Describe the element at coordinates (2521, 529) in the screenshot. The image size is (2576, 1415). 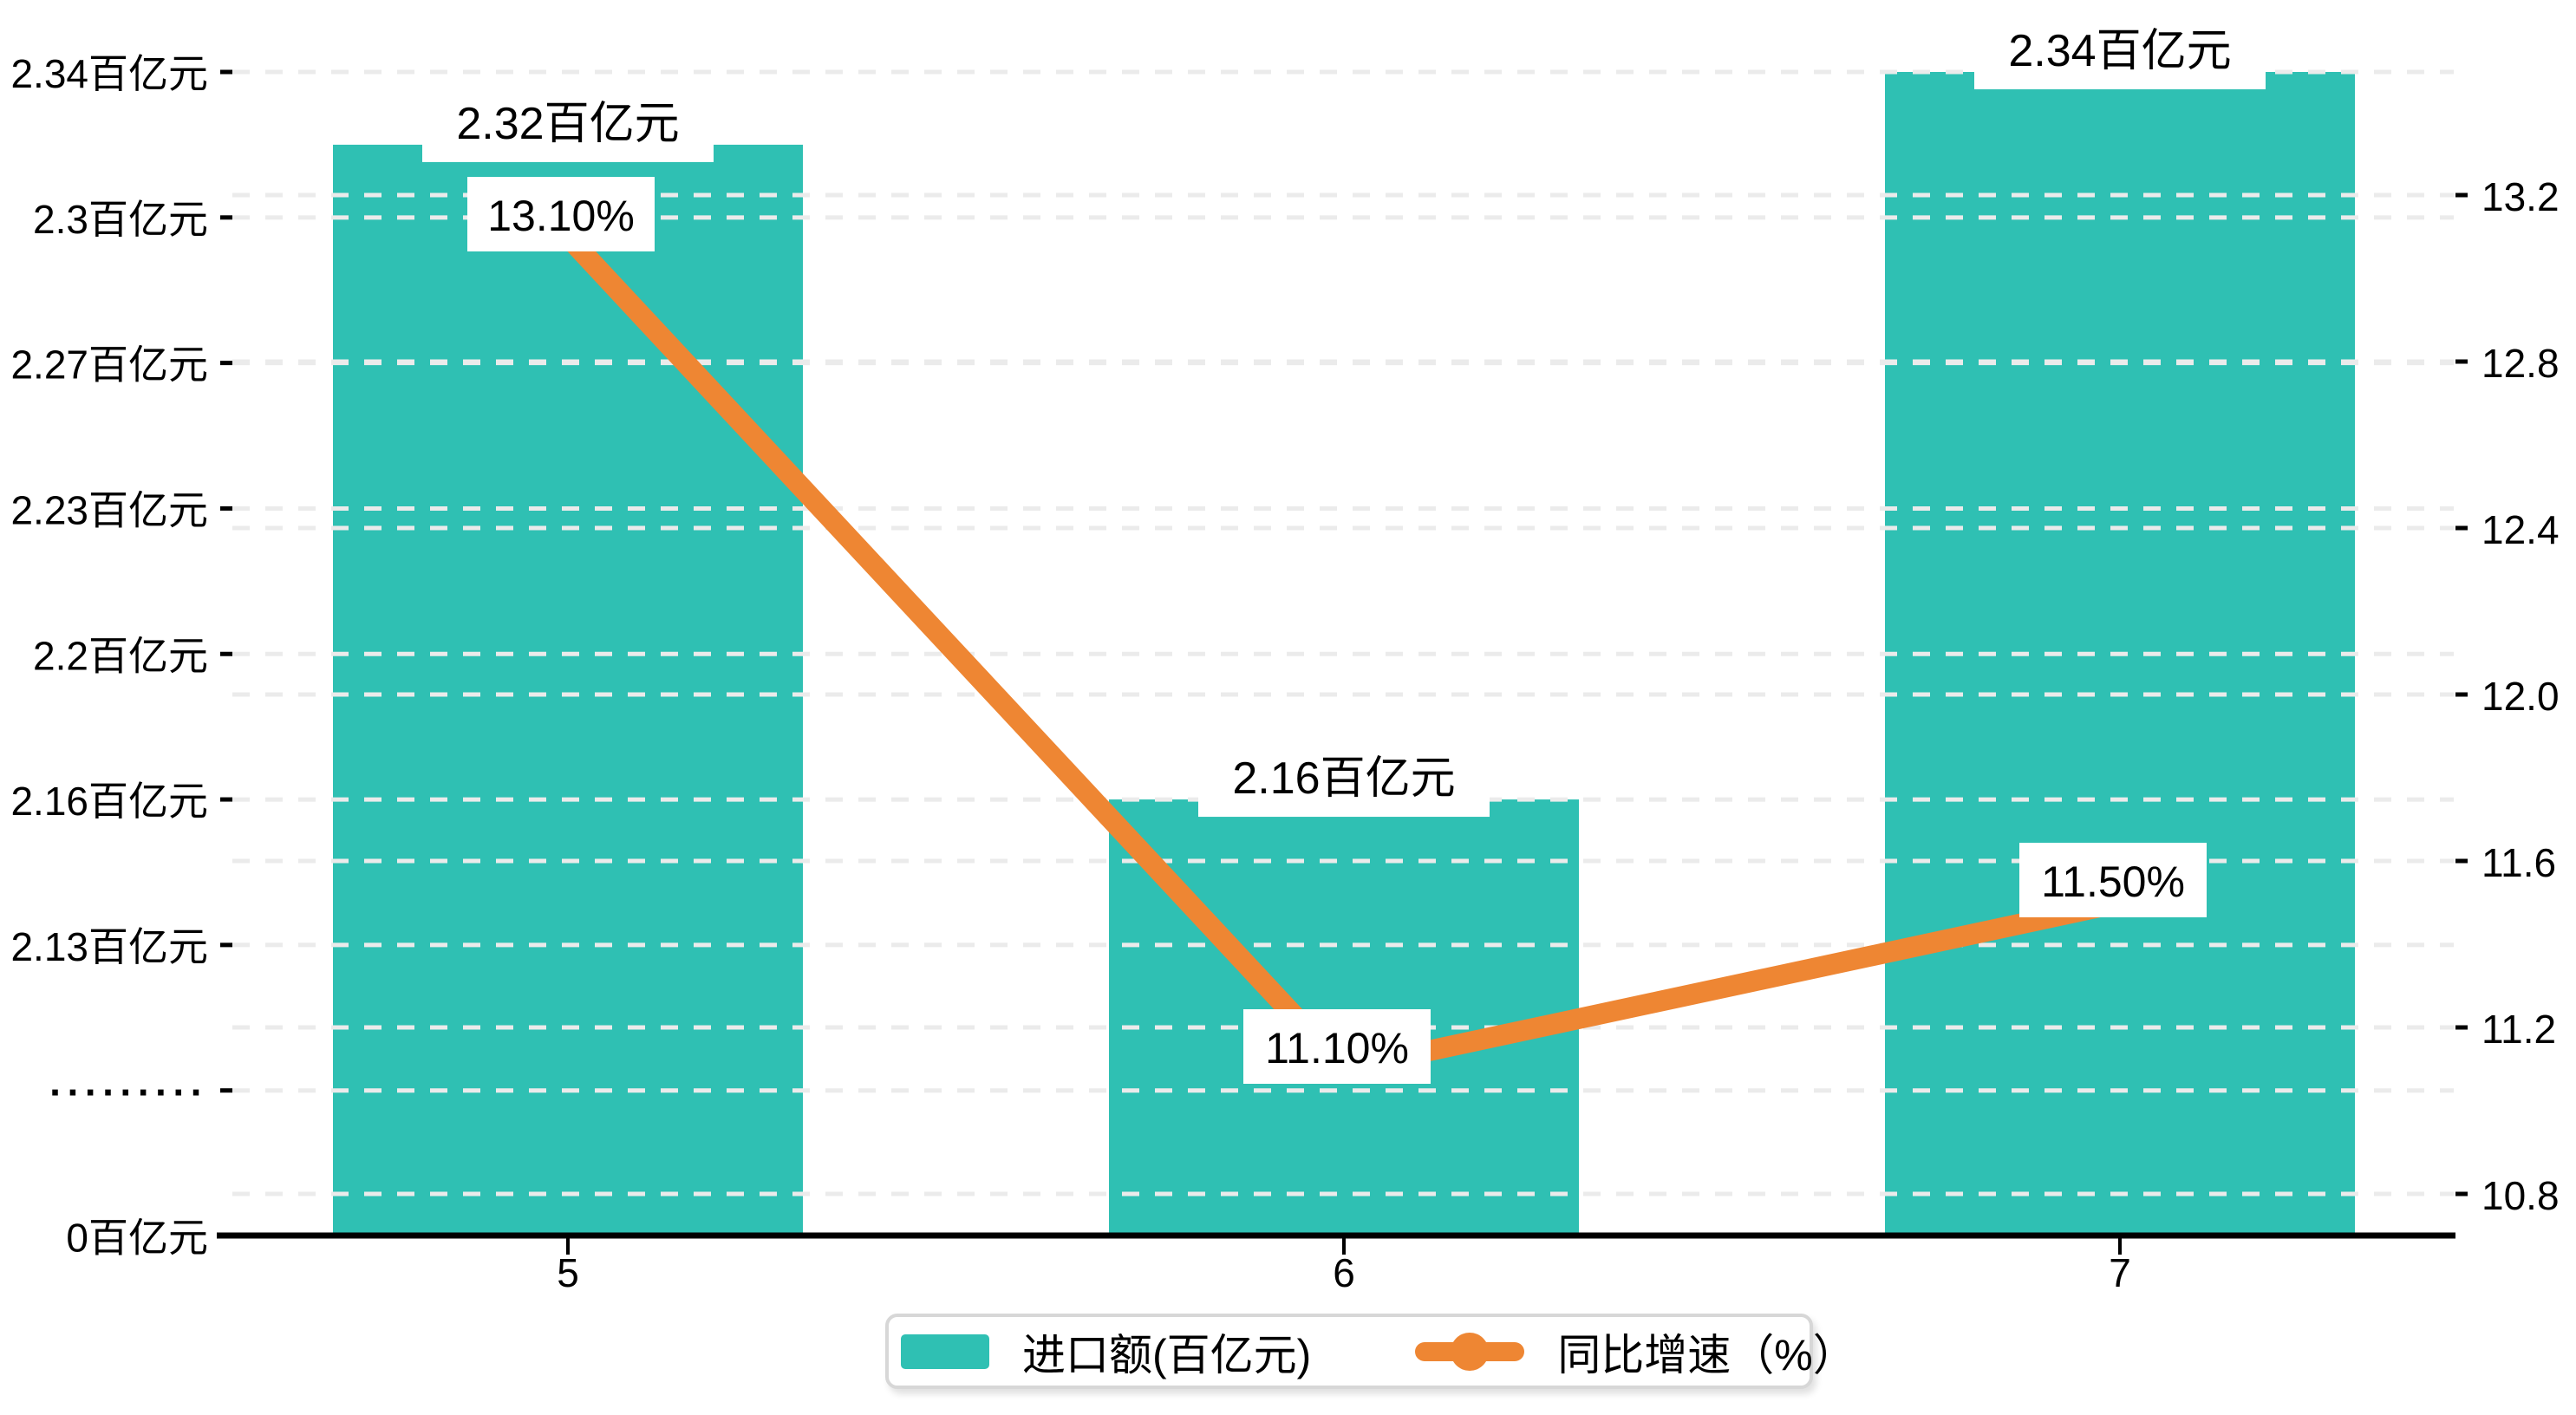
I see `right-axis-label: 12.4` at that location.